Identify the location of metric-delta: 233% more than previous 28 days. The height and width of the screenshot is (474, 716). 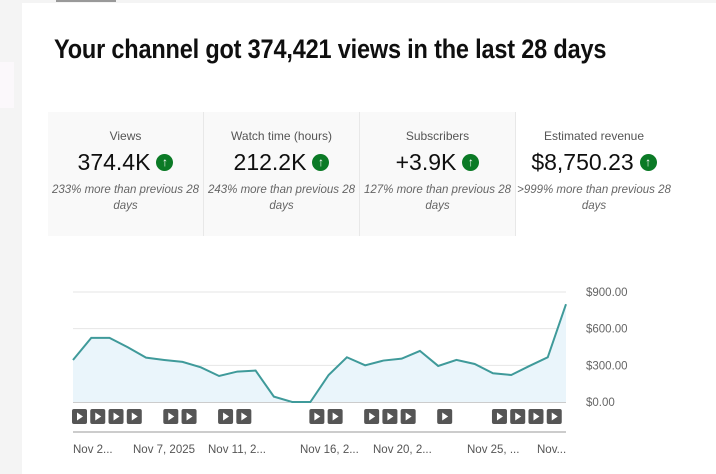
(125, 198).